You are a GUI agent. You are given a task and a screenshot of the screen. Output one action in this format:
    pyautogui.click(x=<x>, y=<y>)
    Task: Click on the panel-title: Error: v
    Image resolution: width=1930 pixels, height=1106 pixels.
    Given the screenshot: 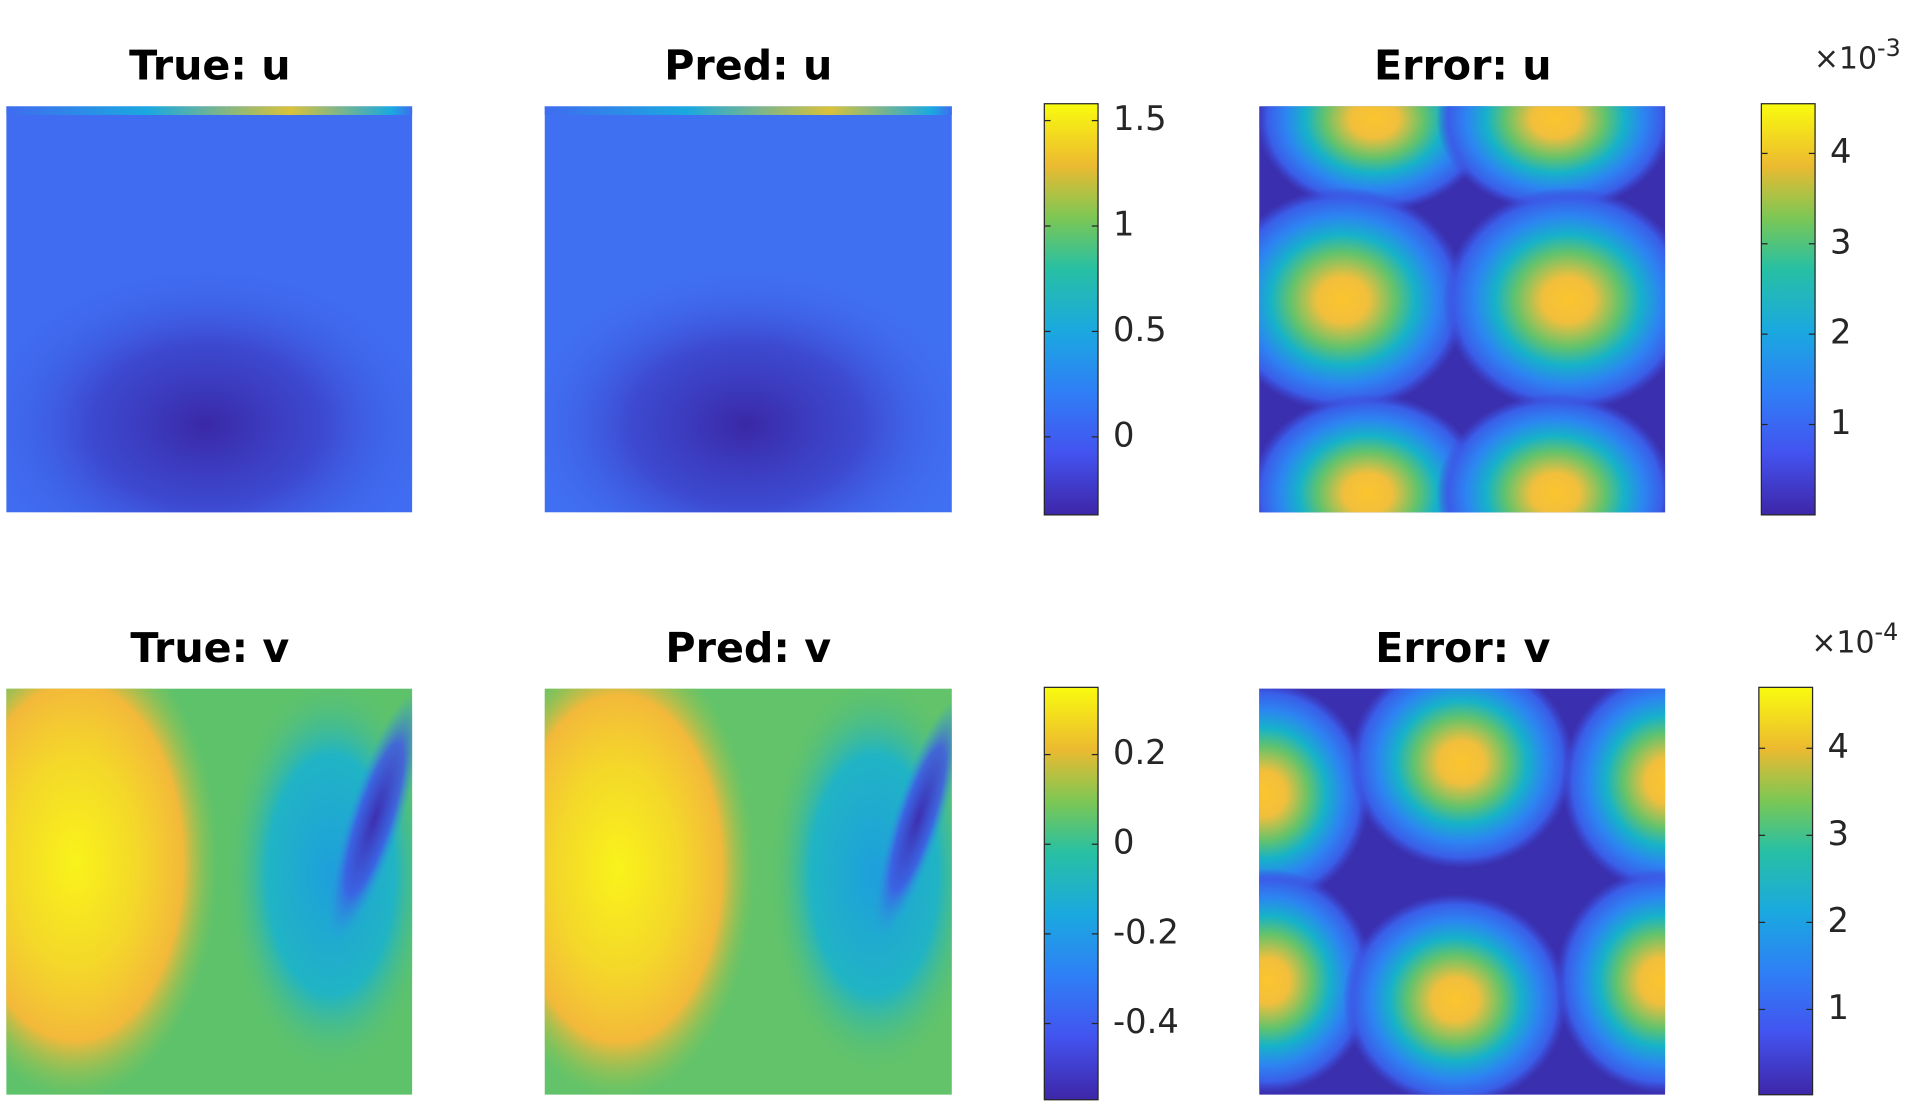 What is the action you would take?
    pyautogui.click(x=1462, y=648)
    